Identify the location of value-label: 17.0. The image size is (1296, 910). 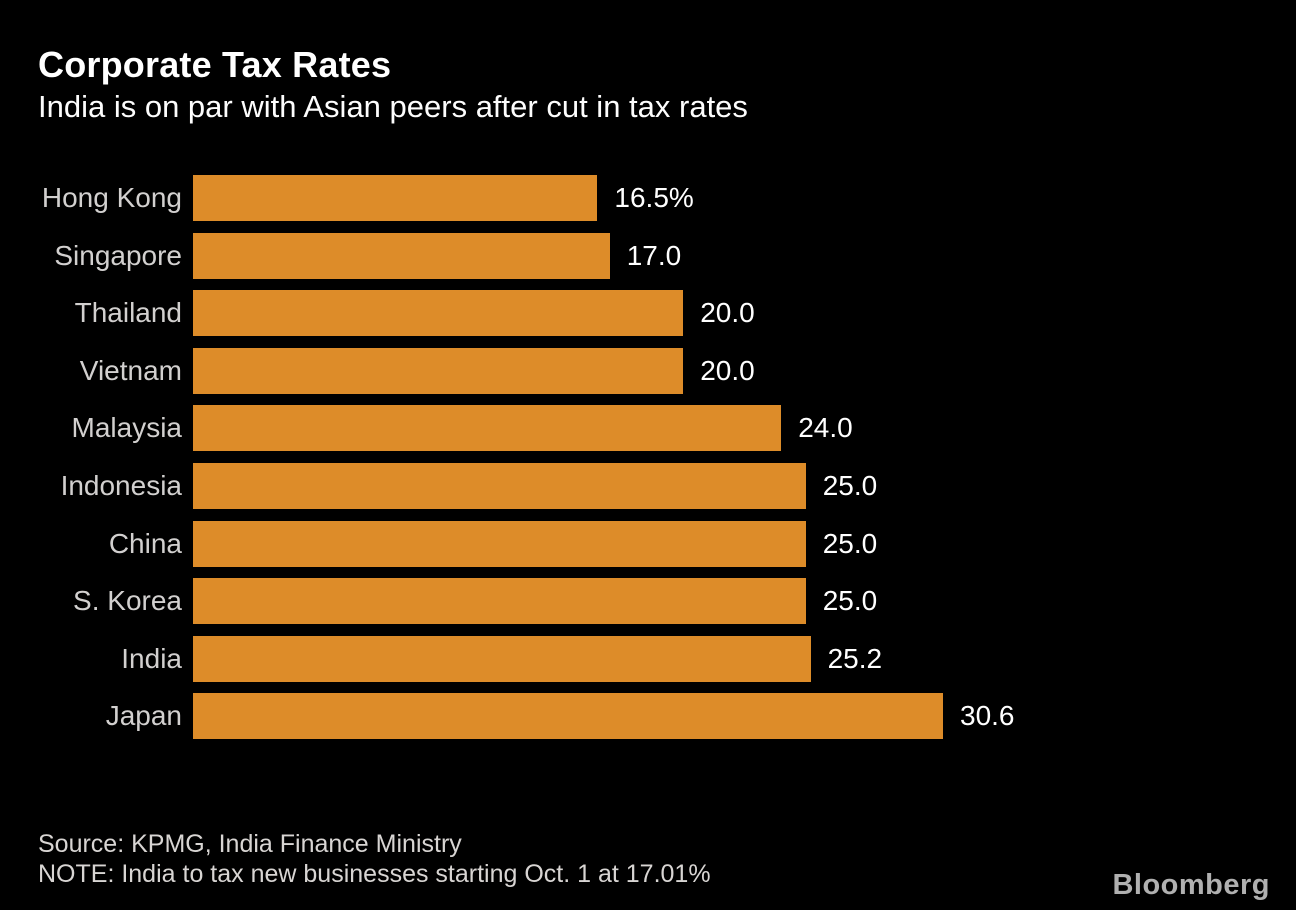
(654, 255).